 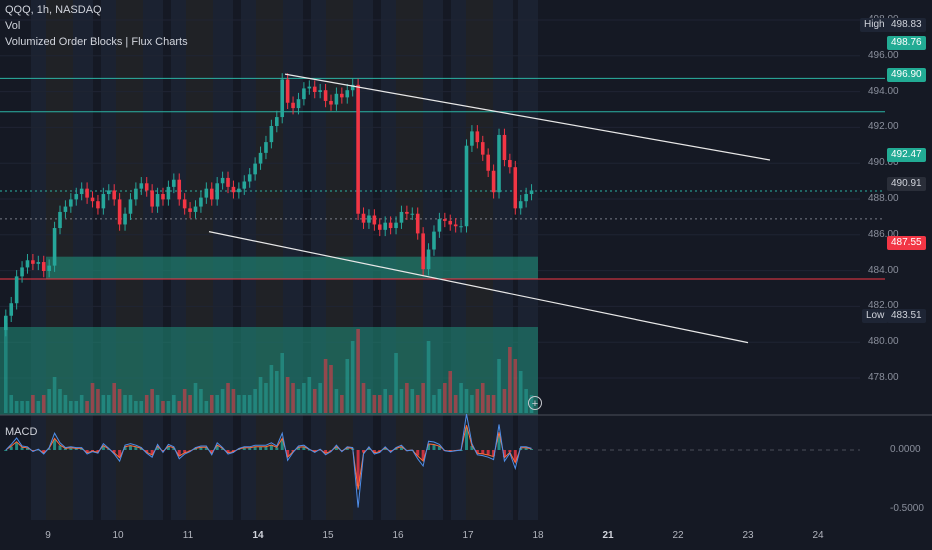 What do you see at coordinates (118, 535) in the screenshot?
I see `time-tick: 10` at bounding box center [118, 535].